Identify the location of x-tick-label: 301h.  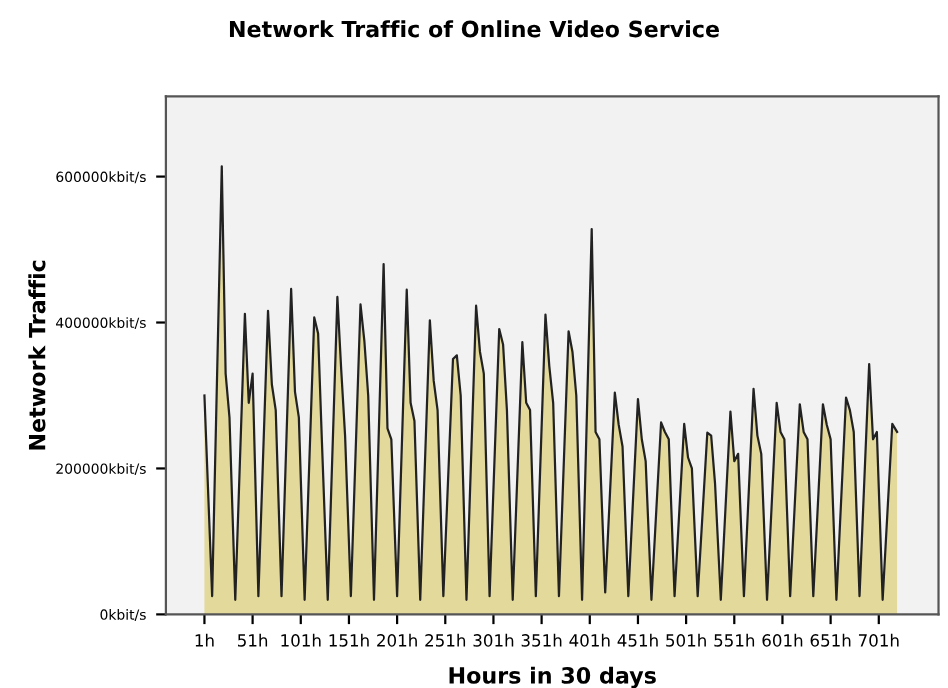
(493, 640).